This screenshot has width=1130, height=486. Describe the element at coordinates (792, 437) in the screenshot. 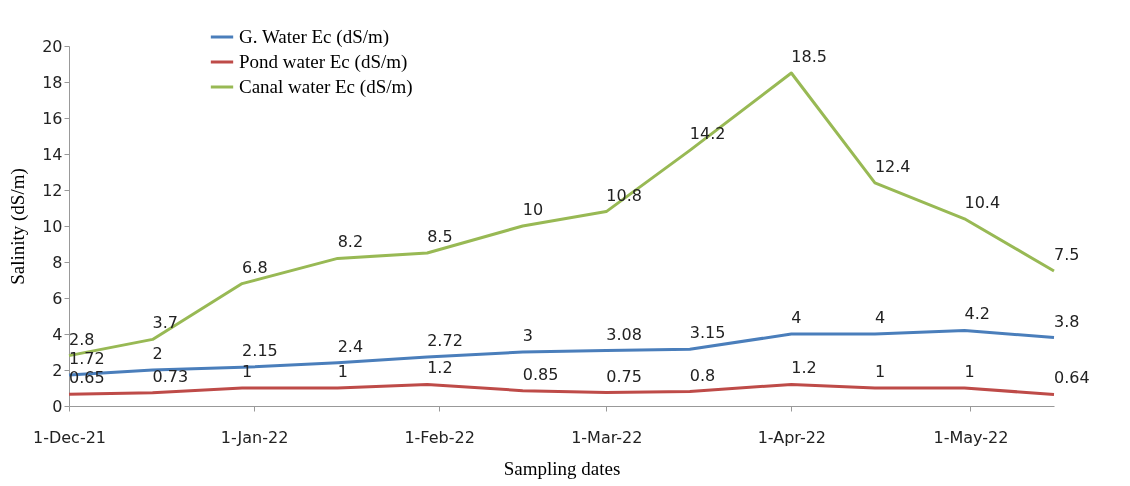

I see `x-tick-label: 1-Apr-22` at that location.